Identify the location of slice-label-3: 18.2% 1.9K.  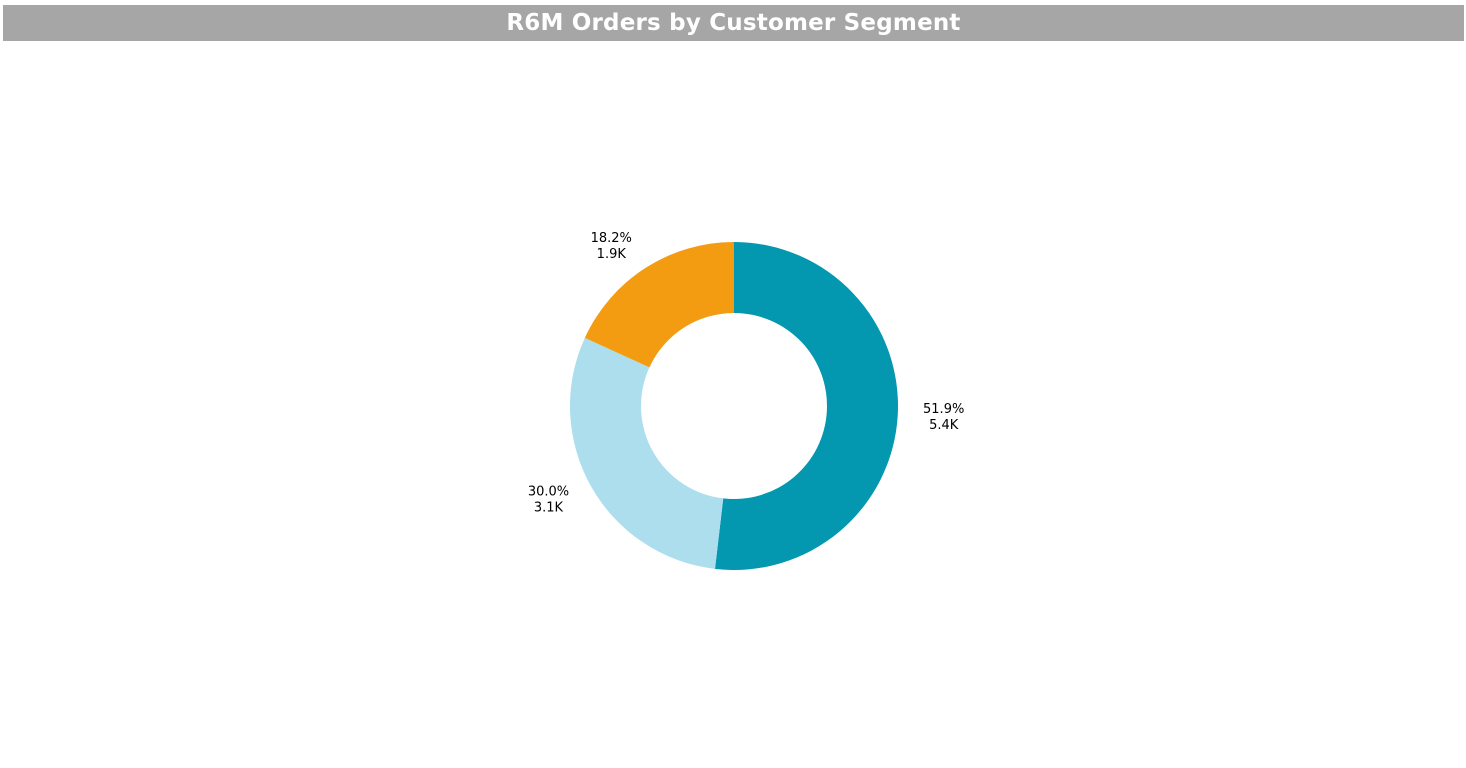
(611, 246).